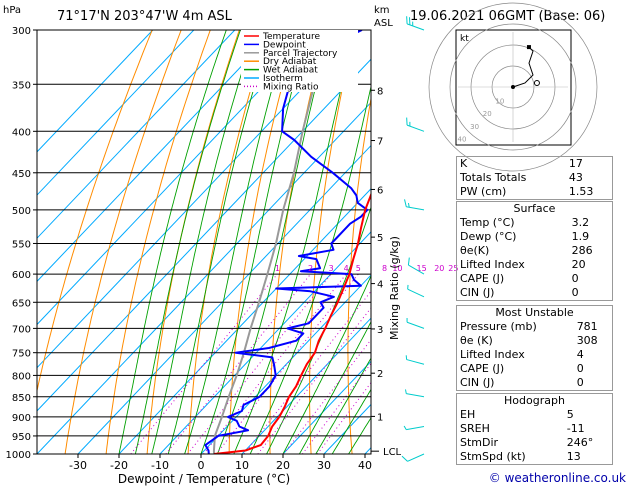 The width and height of the screenshot is (629, 486). I want to click on wind-barbs, so click(413, 239).